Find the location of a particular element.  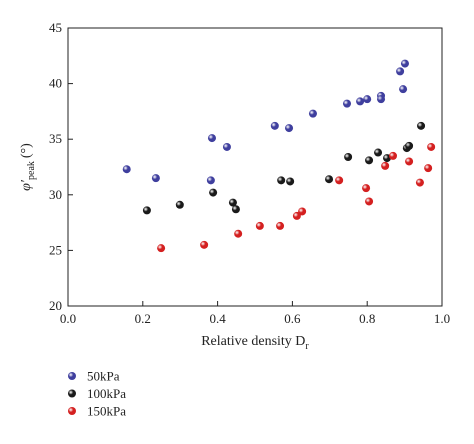

x-tick-label: 0.4 is located at coordinates (217, 318).